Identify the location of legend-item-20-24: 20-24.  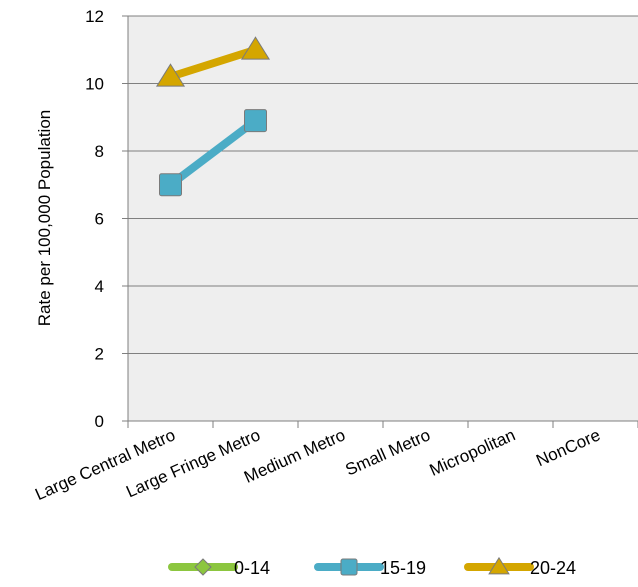
(520, 567).